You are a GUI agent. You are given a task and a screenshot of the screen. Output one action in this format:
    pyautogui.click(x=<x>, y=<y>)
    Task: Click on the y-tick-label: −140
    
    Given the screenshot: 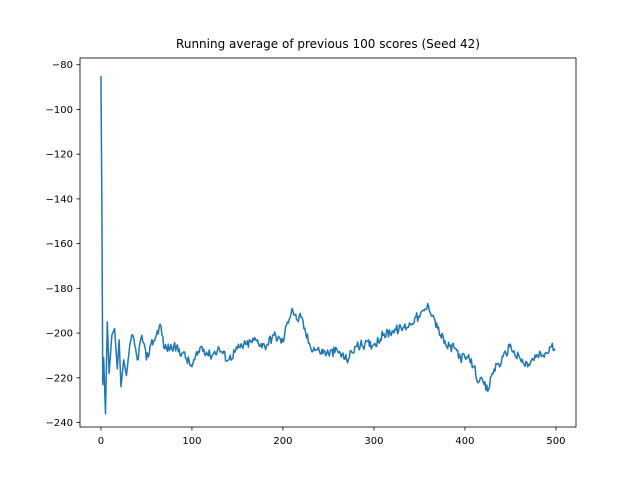 What is the action you would take?
    pyautogui.click(x=59, y=199)
    